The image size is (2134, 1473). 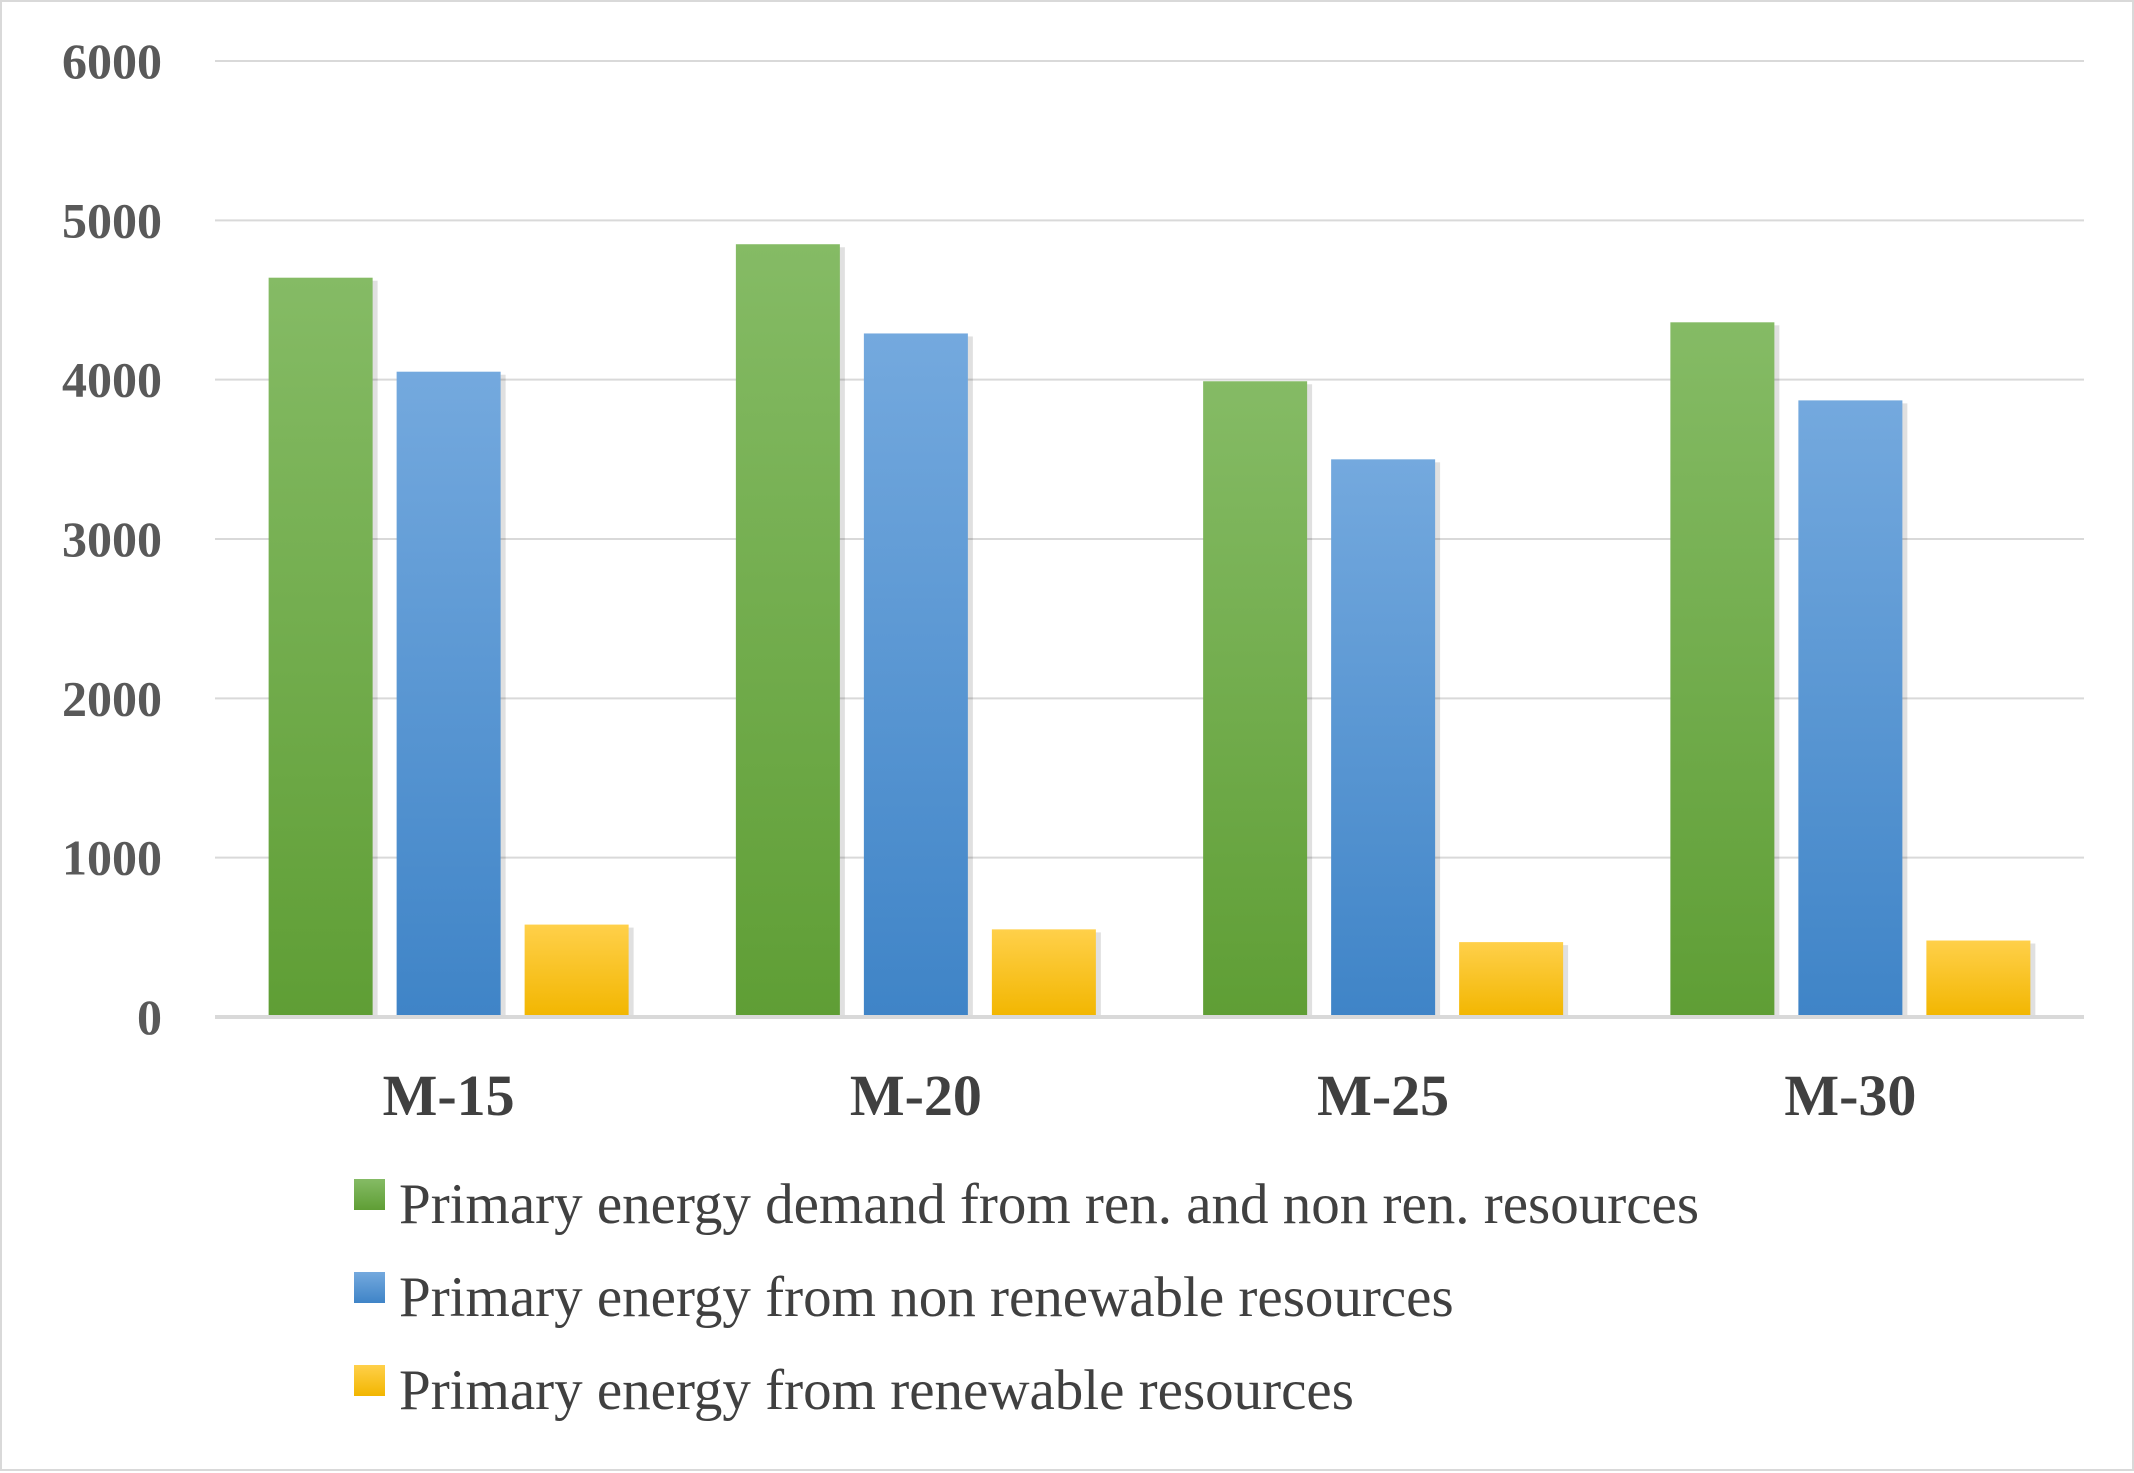 What do you see at coordinates (449, 1095) in the screenshot?
I see `x-tick-label: M-15` at bounding box center [449, 1095].